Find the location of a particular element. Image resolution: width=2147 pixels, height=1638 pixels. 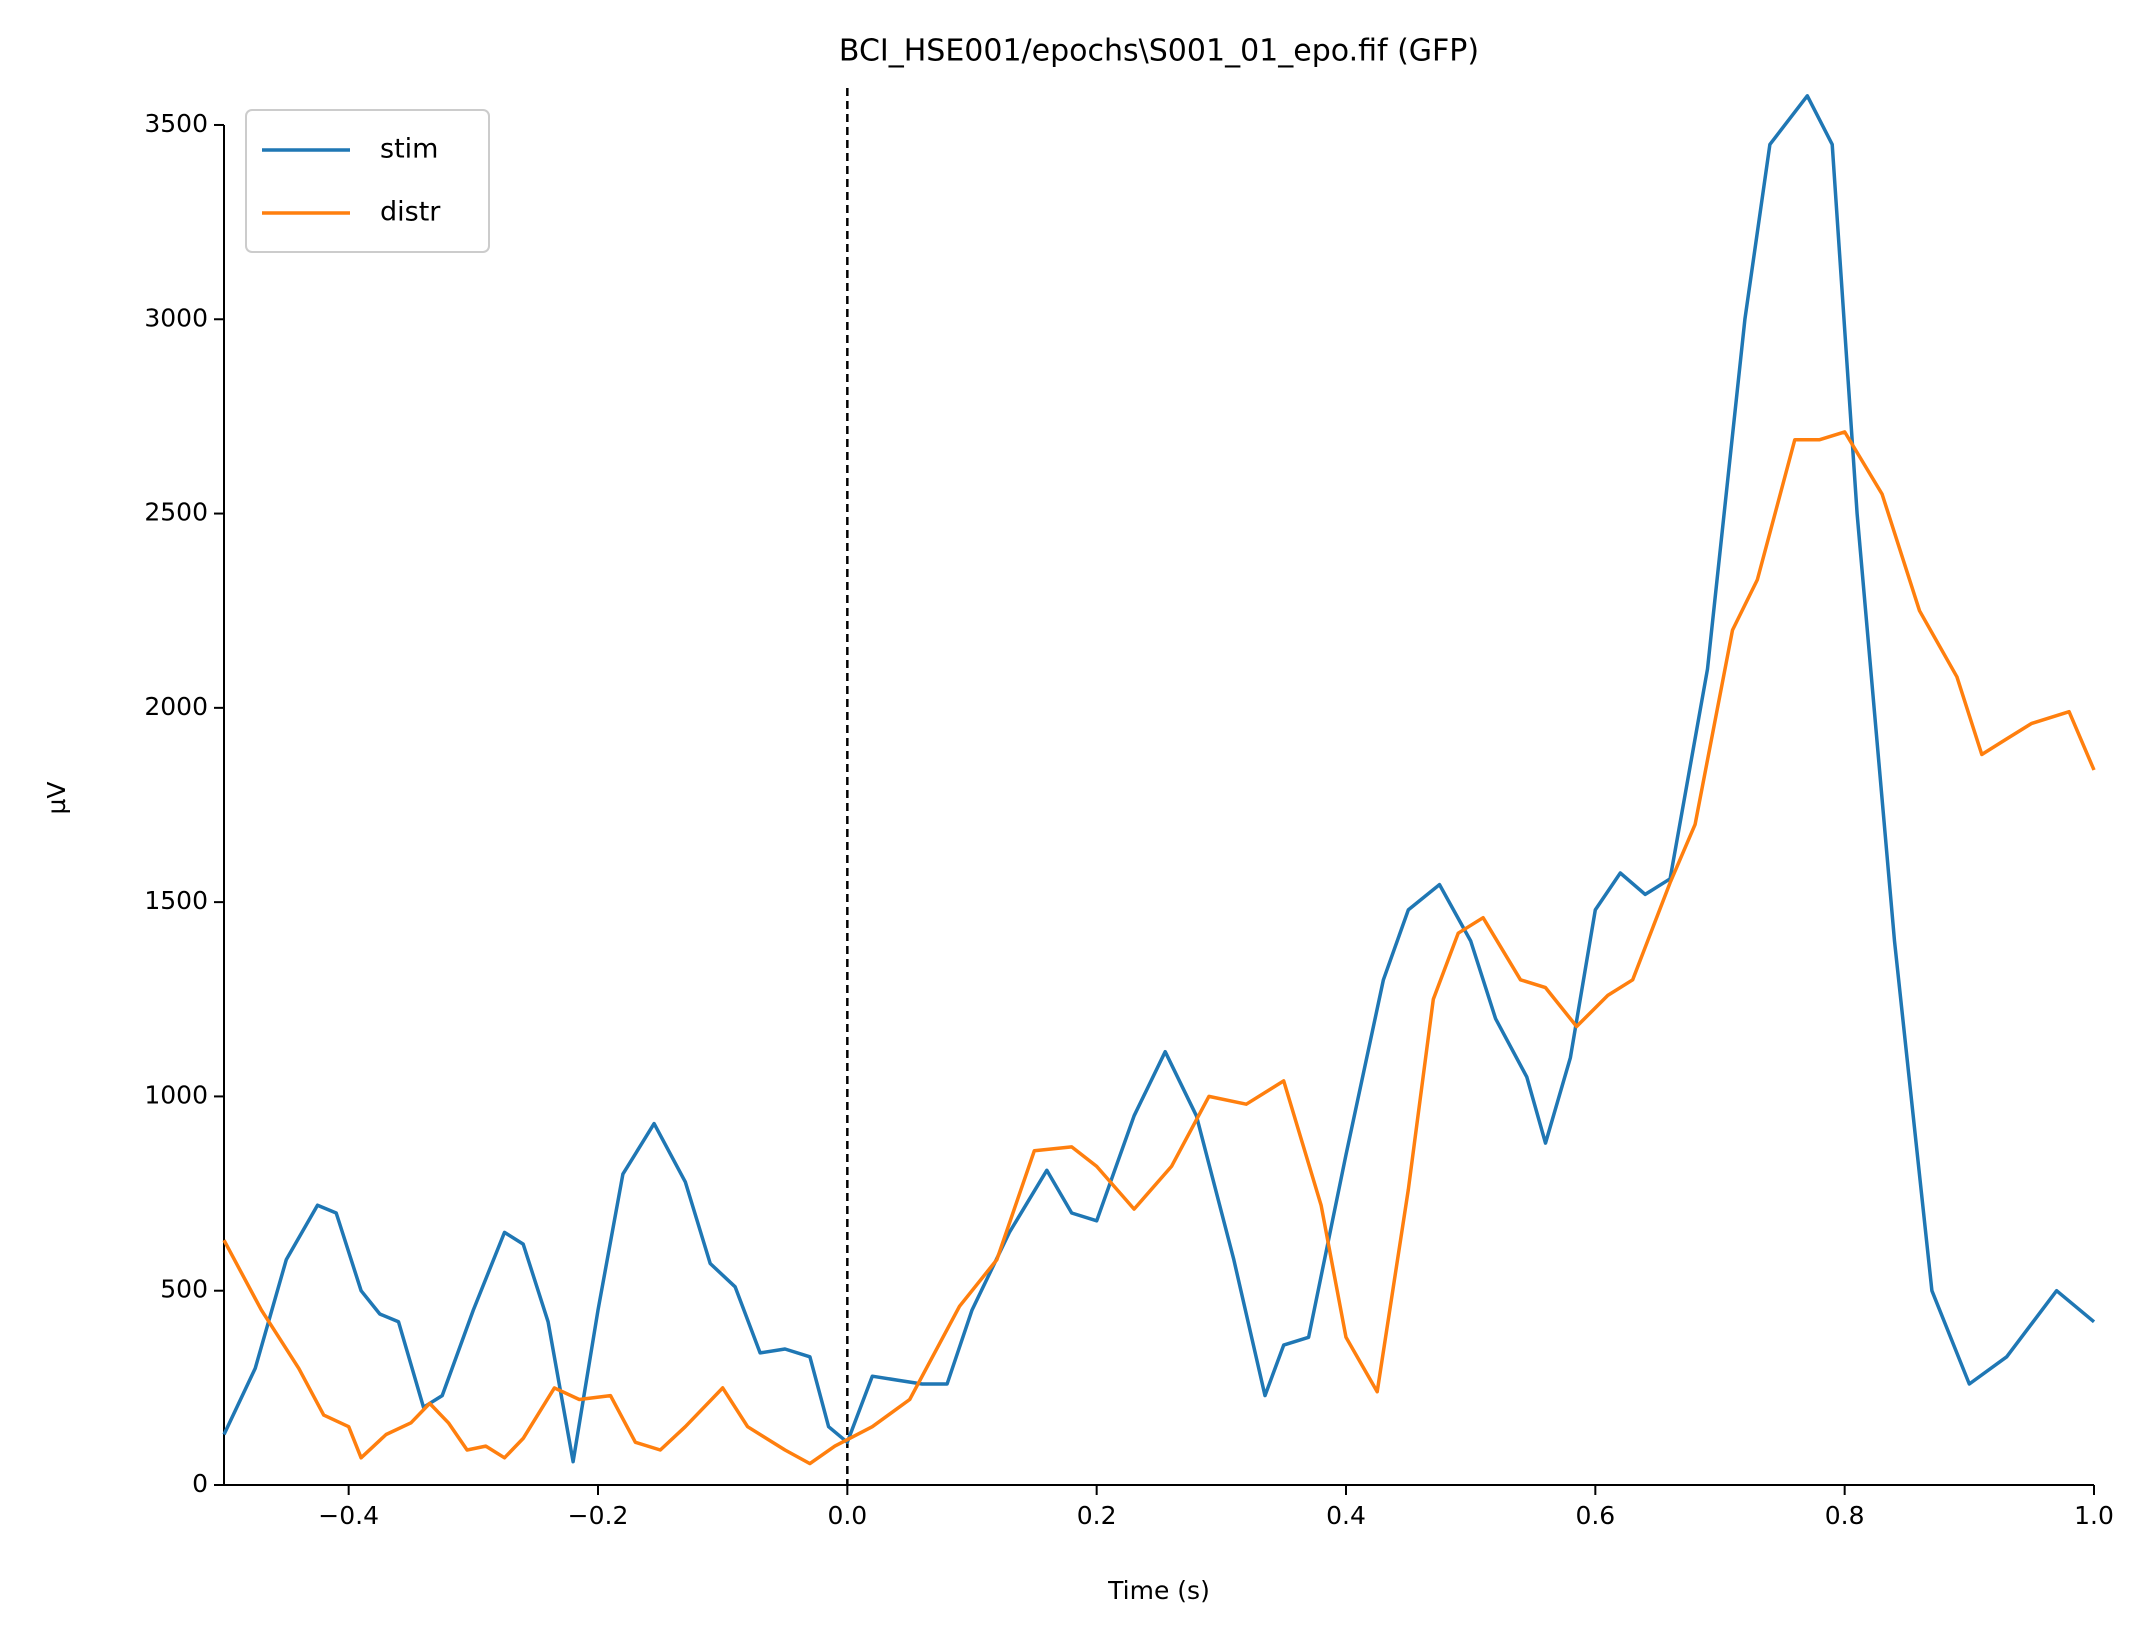

x-tick-label: 0.4 is located at coordinates (1346, 1515).